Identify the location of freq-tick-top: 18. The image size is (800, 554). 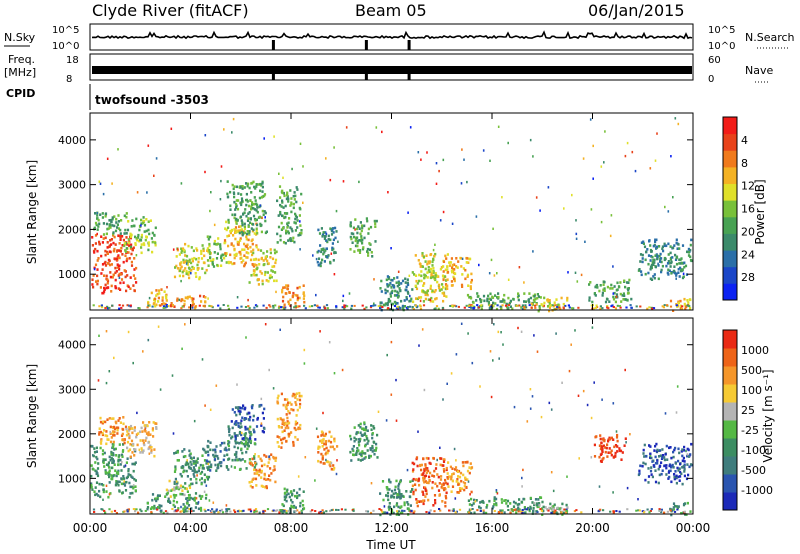
(72, 60).